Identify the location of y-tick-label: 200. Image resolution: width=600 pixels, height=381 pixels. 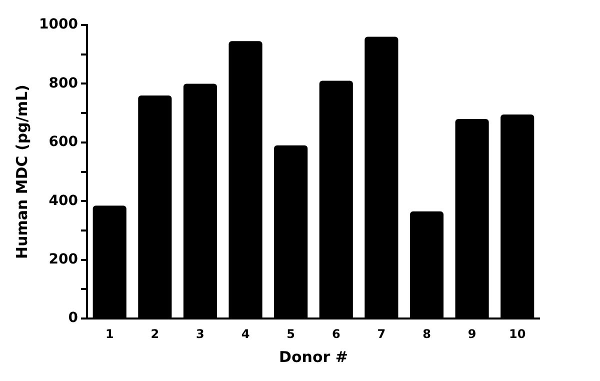
(63, 260).